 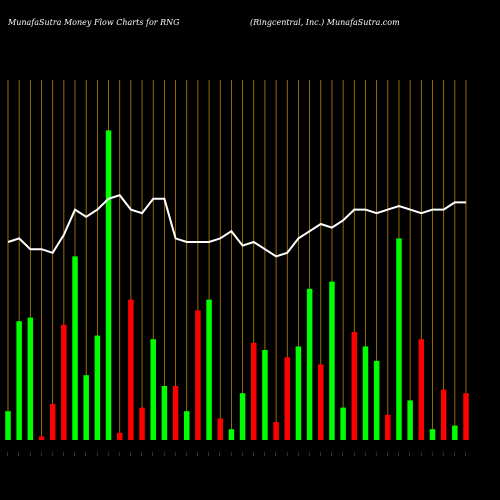 What do you see at coordinates (325, 22) in the screenshot?
I see `chart-title-right: (Ringcentral, Inc.) MunafaSutra.com` at bounding box center [325, 22].